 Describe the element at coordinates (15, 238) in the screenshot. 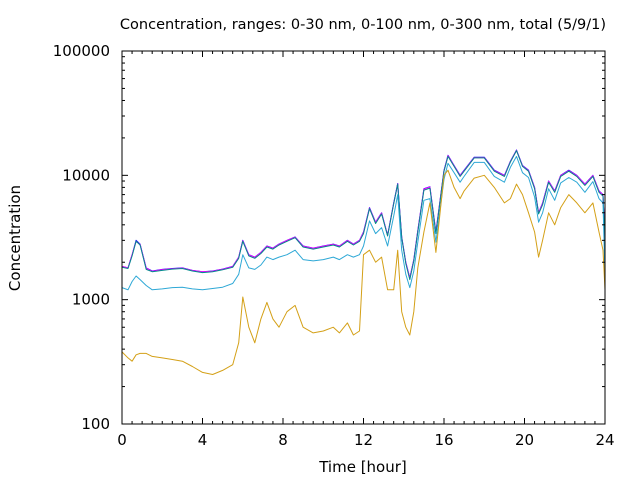

I see `y-axis-label: Concentration` at that location.